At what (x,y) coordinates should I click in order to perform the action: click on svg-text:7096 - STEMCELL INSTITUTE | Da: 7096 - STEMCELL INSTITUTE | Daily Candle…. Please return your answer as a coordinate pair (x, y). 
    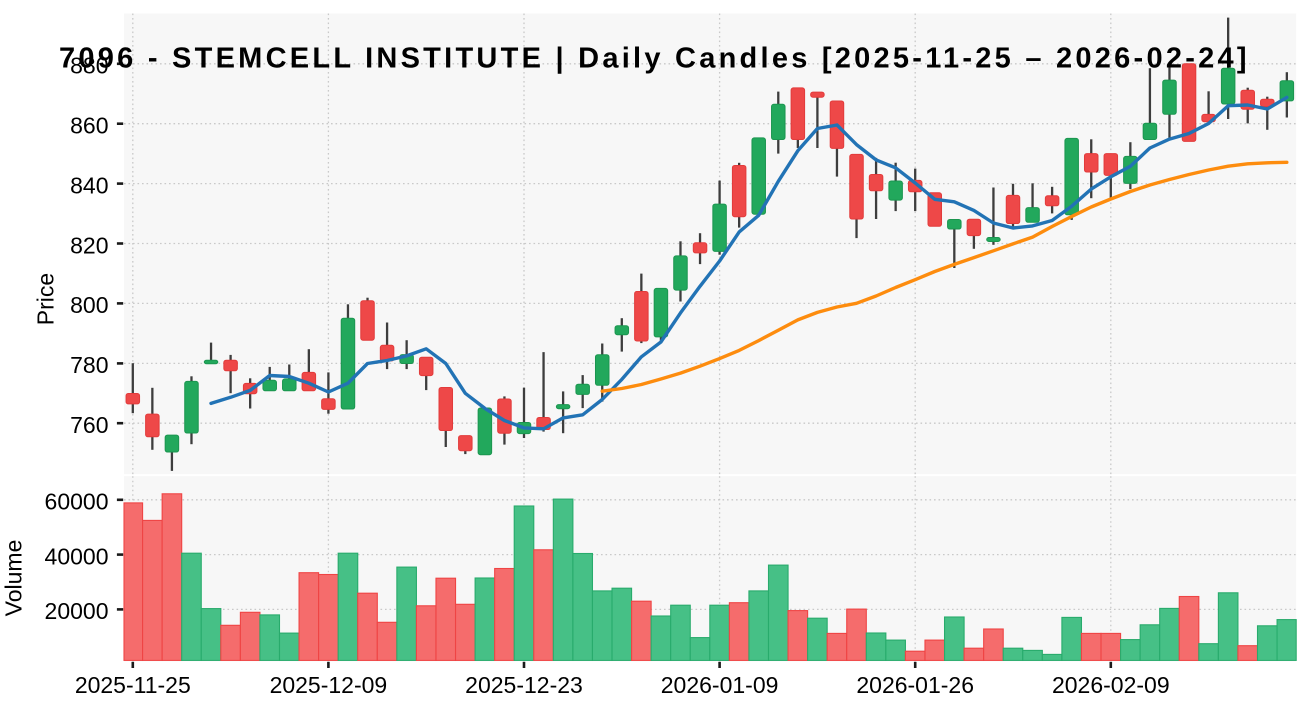
    Looking at the image, I should click on (654, 59).